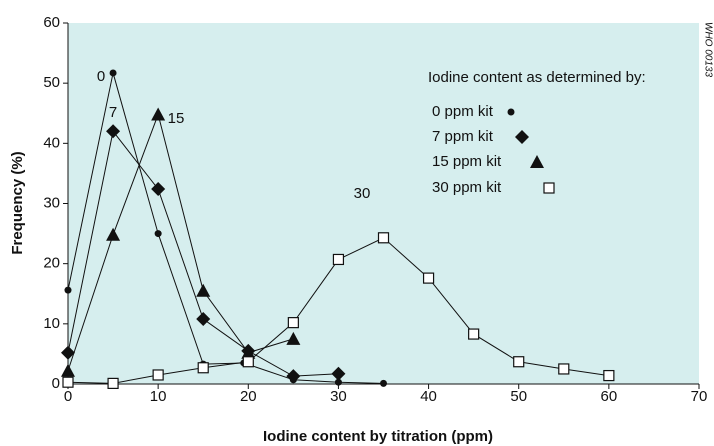  I want to click on y-tick-label: 30, so click(51, 202).